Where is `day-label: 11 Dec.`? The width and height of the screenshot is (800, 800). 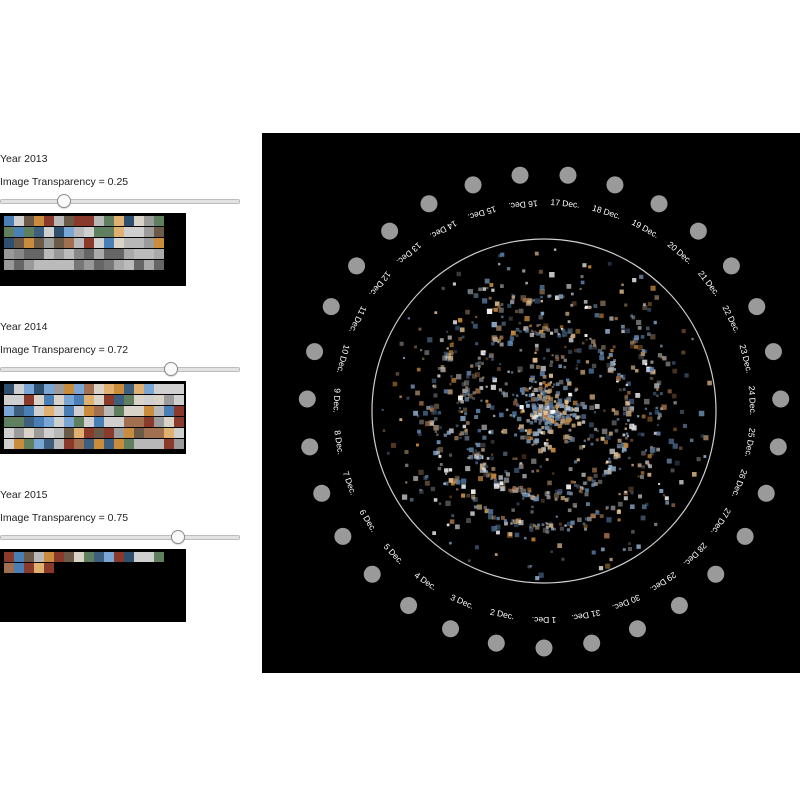 day-label: 11 Dec. is located at coordinates (358, 320).